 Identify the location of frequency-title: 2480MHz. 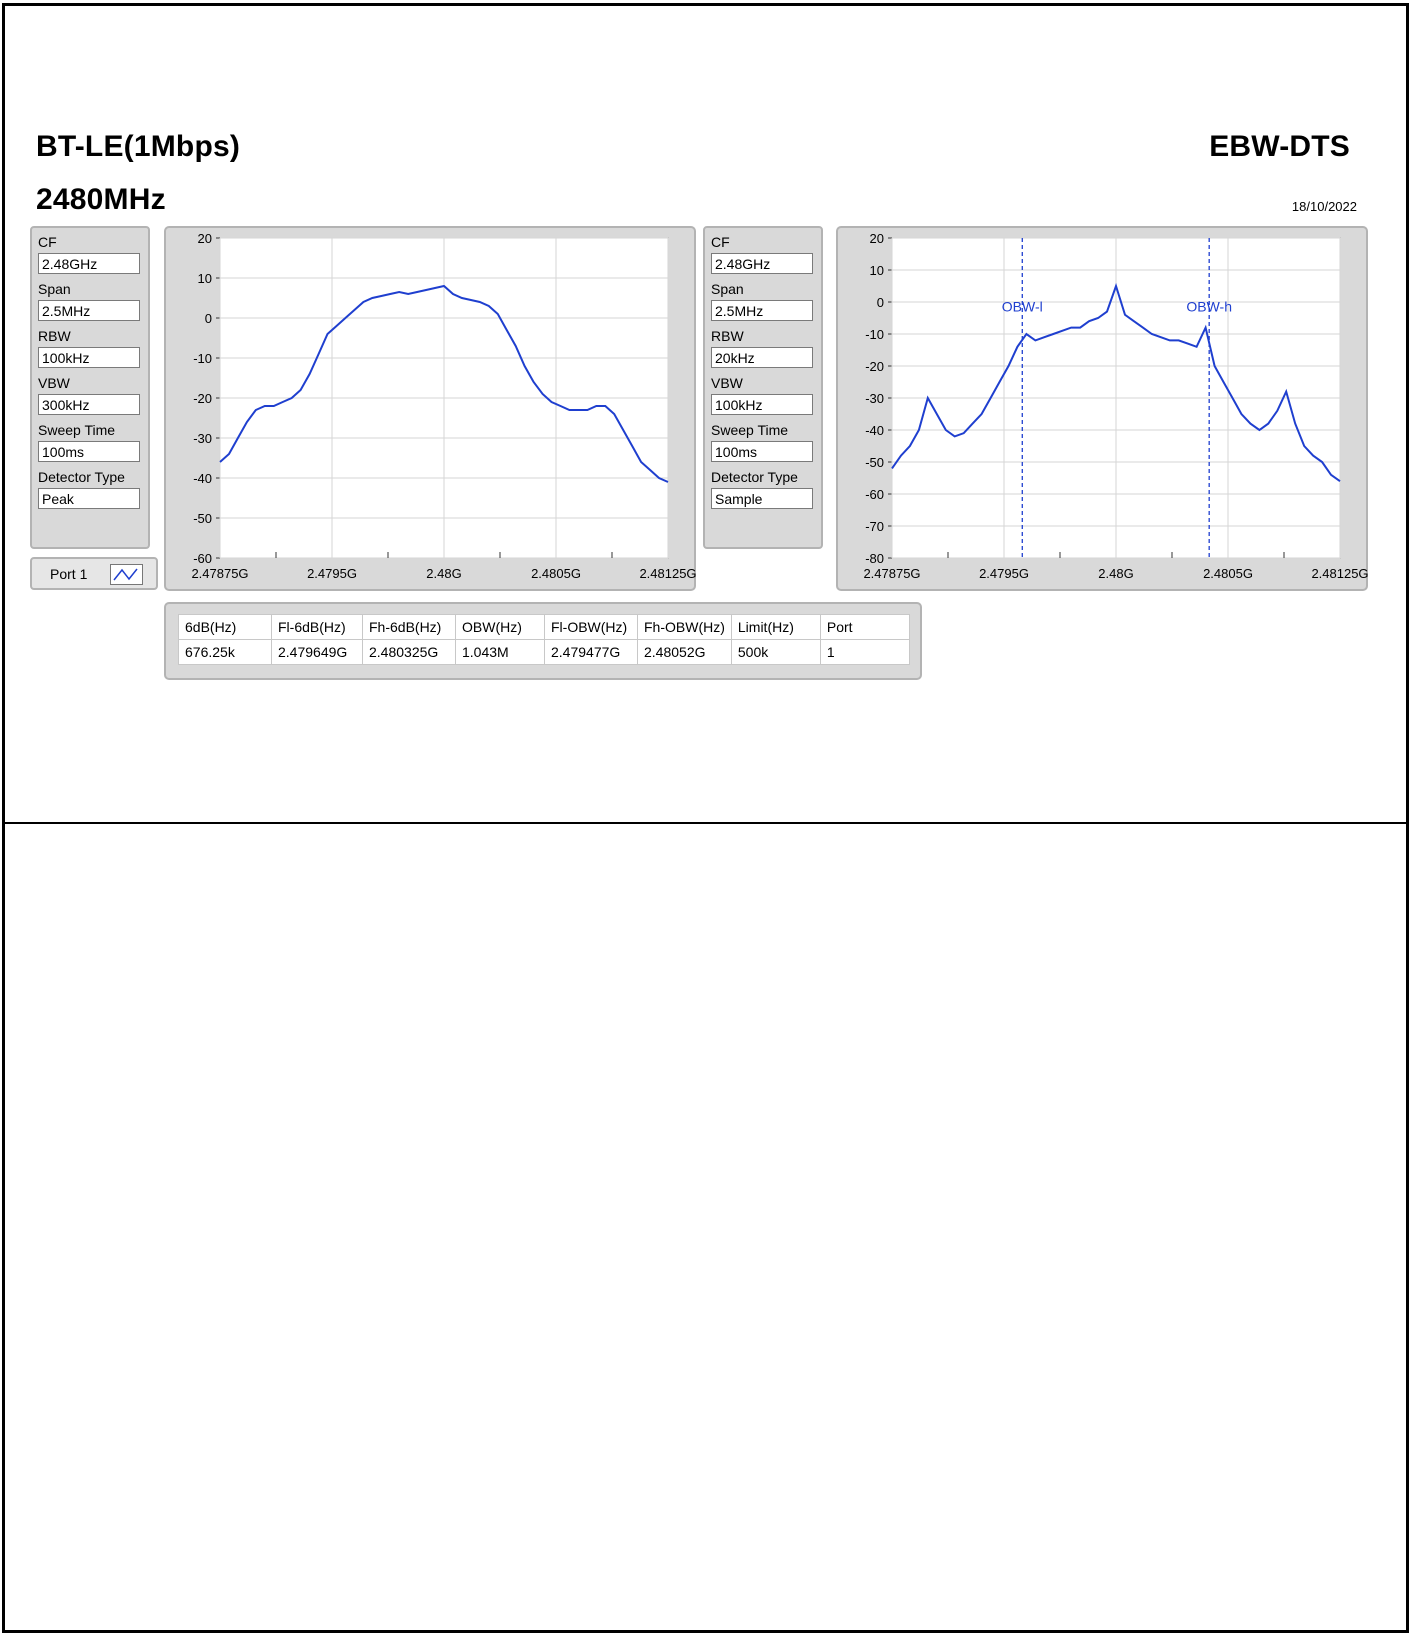
(101, 199).